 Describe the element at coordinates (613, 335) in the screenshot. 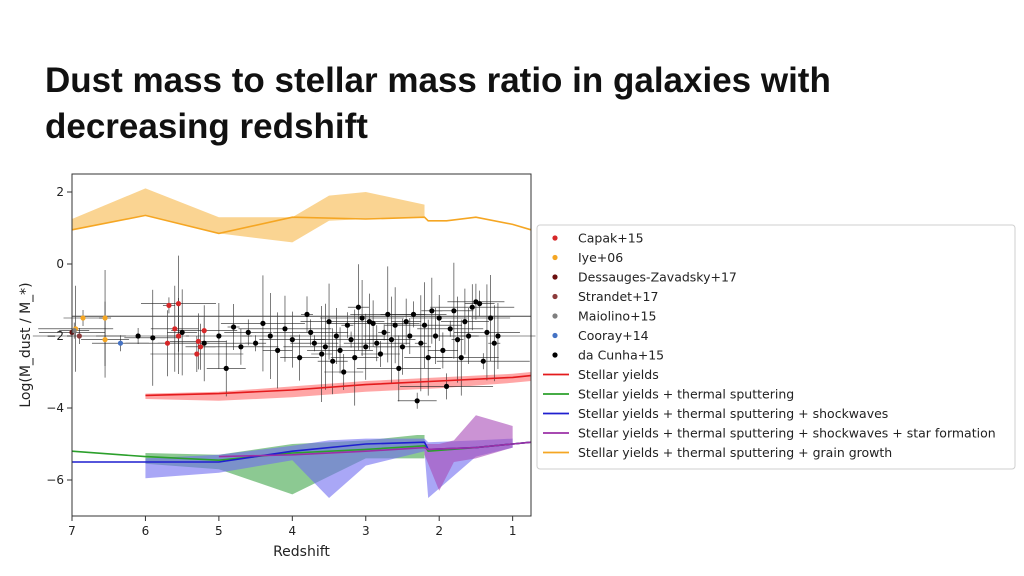

I see `legend-label: Cooray+14` at that location.